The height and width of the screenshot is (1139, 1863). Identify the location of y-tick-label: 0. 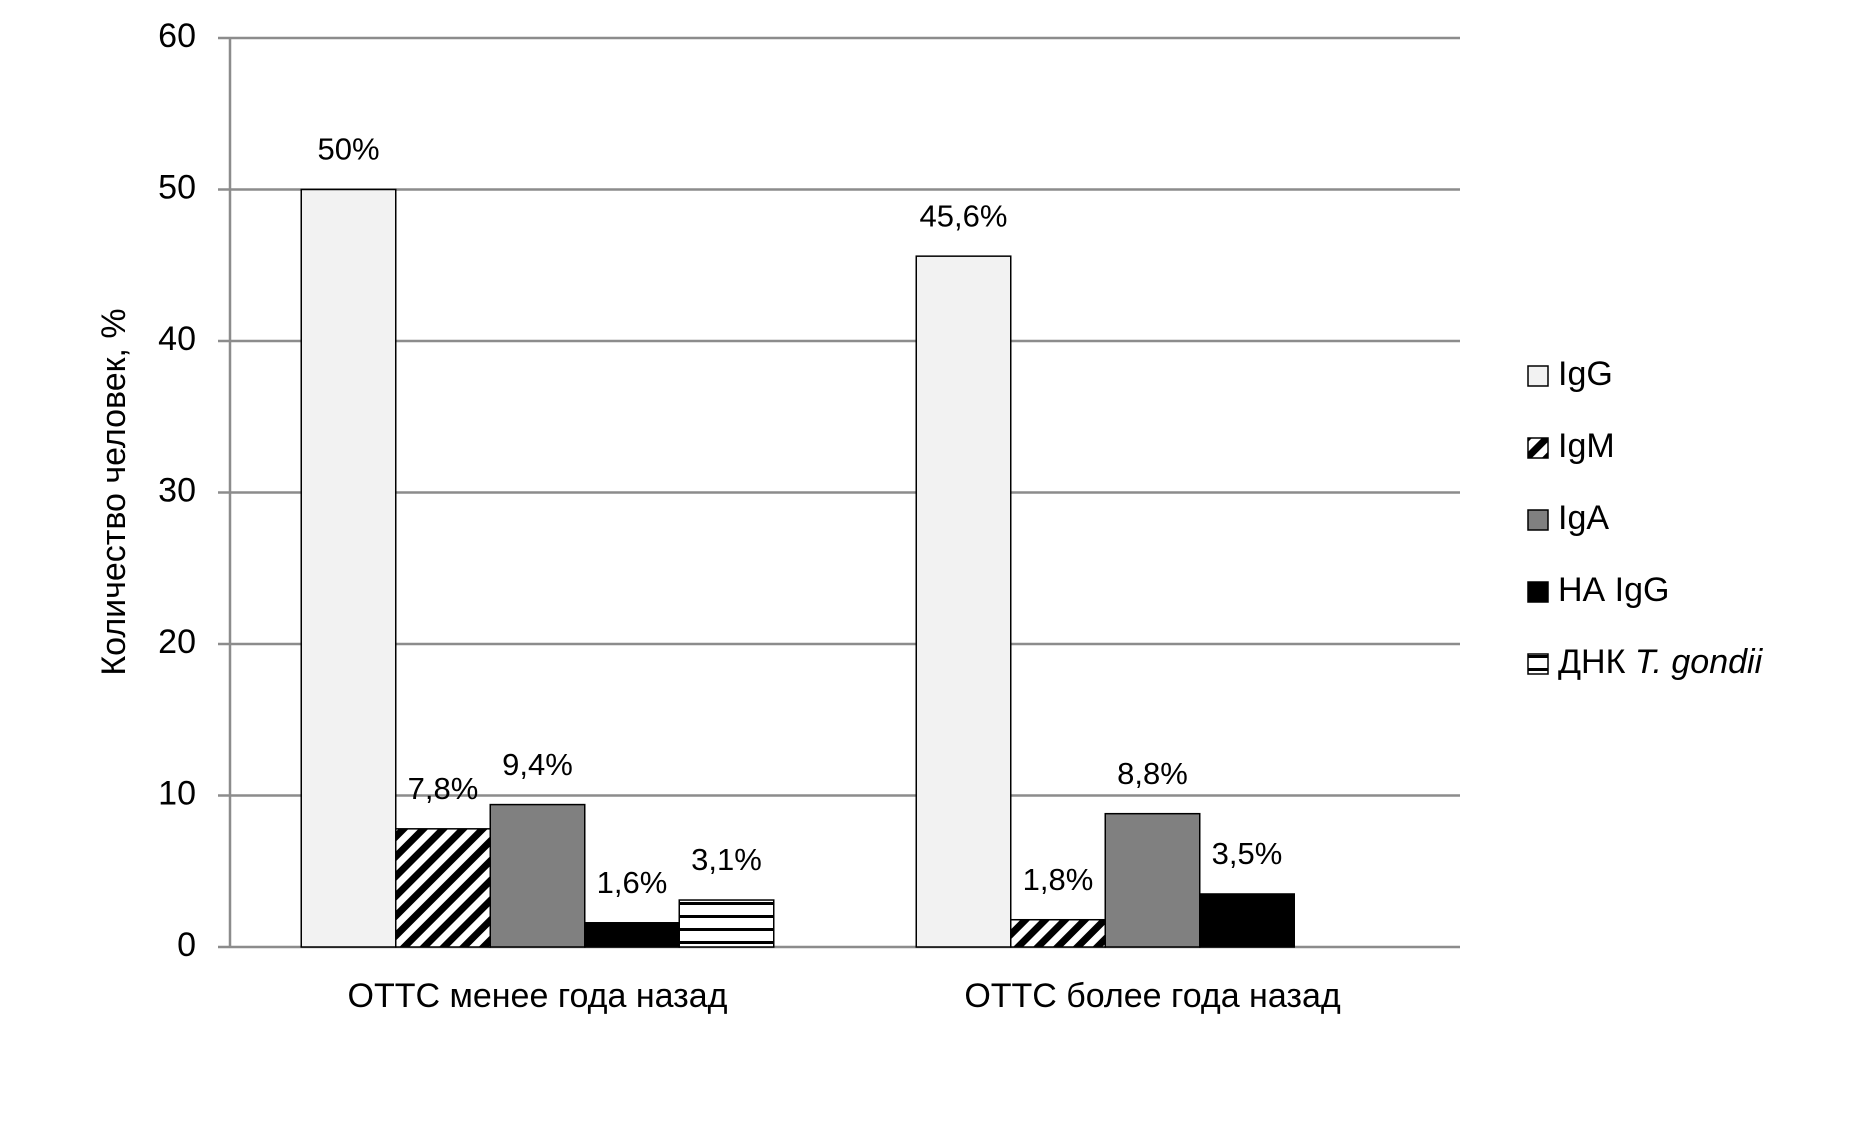
(186, 945).